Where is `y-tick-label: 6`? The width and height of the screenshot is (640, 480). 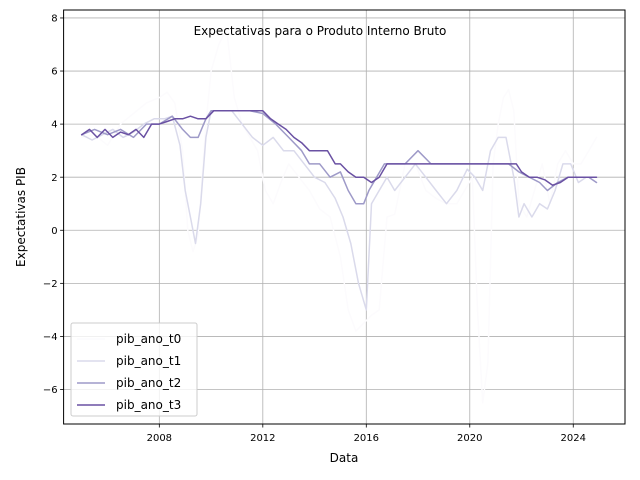 y-tick-label: 6 is located at coordinates (54, 72).